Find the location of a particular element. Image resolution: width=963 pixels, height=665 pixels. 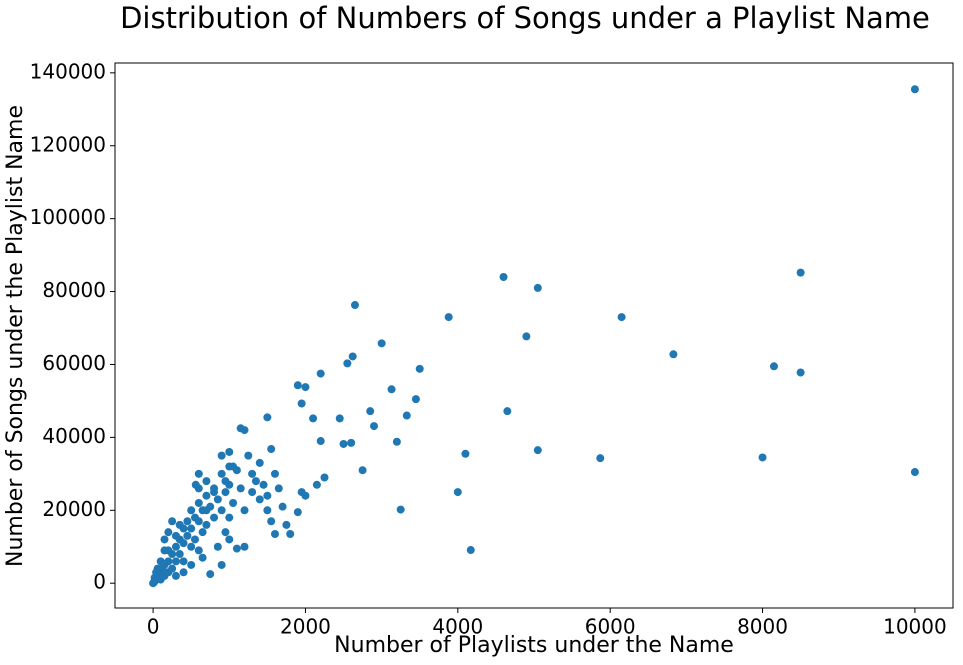

y-tick-label: 20000 is located at coordinates (74, 509).